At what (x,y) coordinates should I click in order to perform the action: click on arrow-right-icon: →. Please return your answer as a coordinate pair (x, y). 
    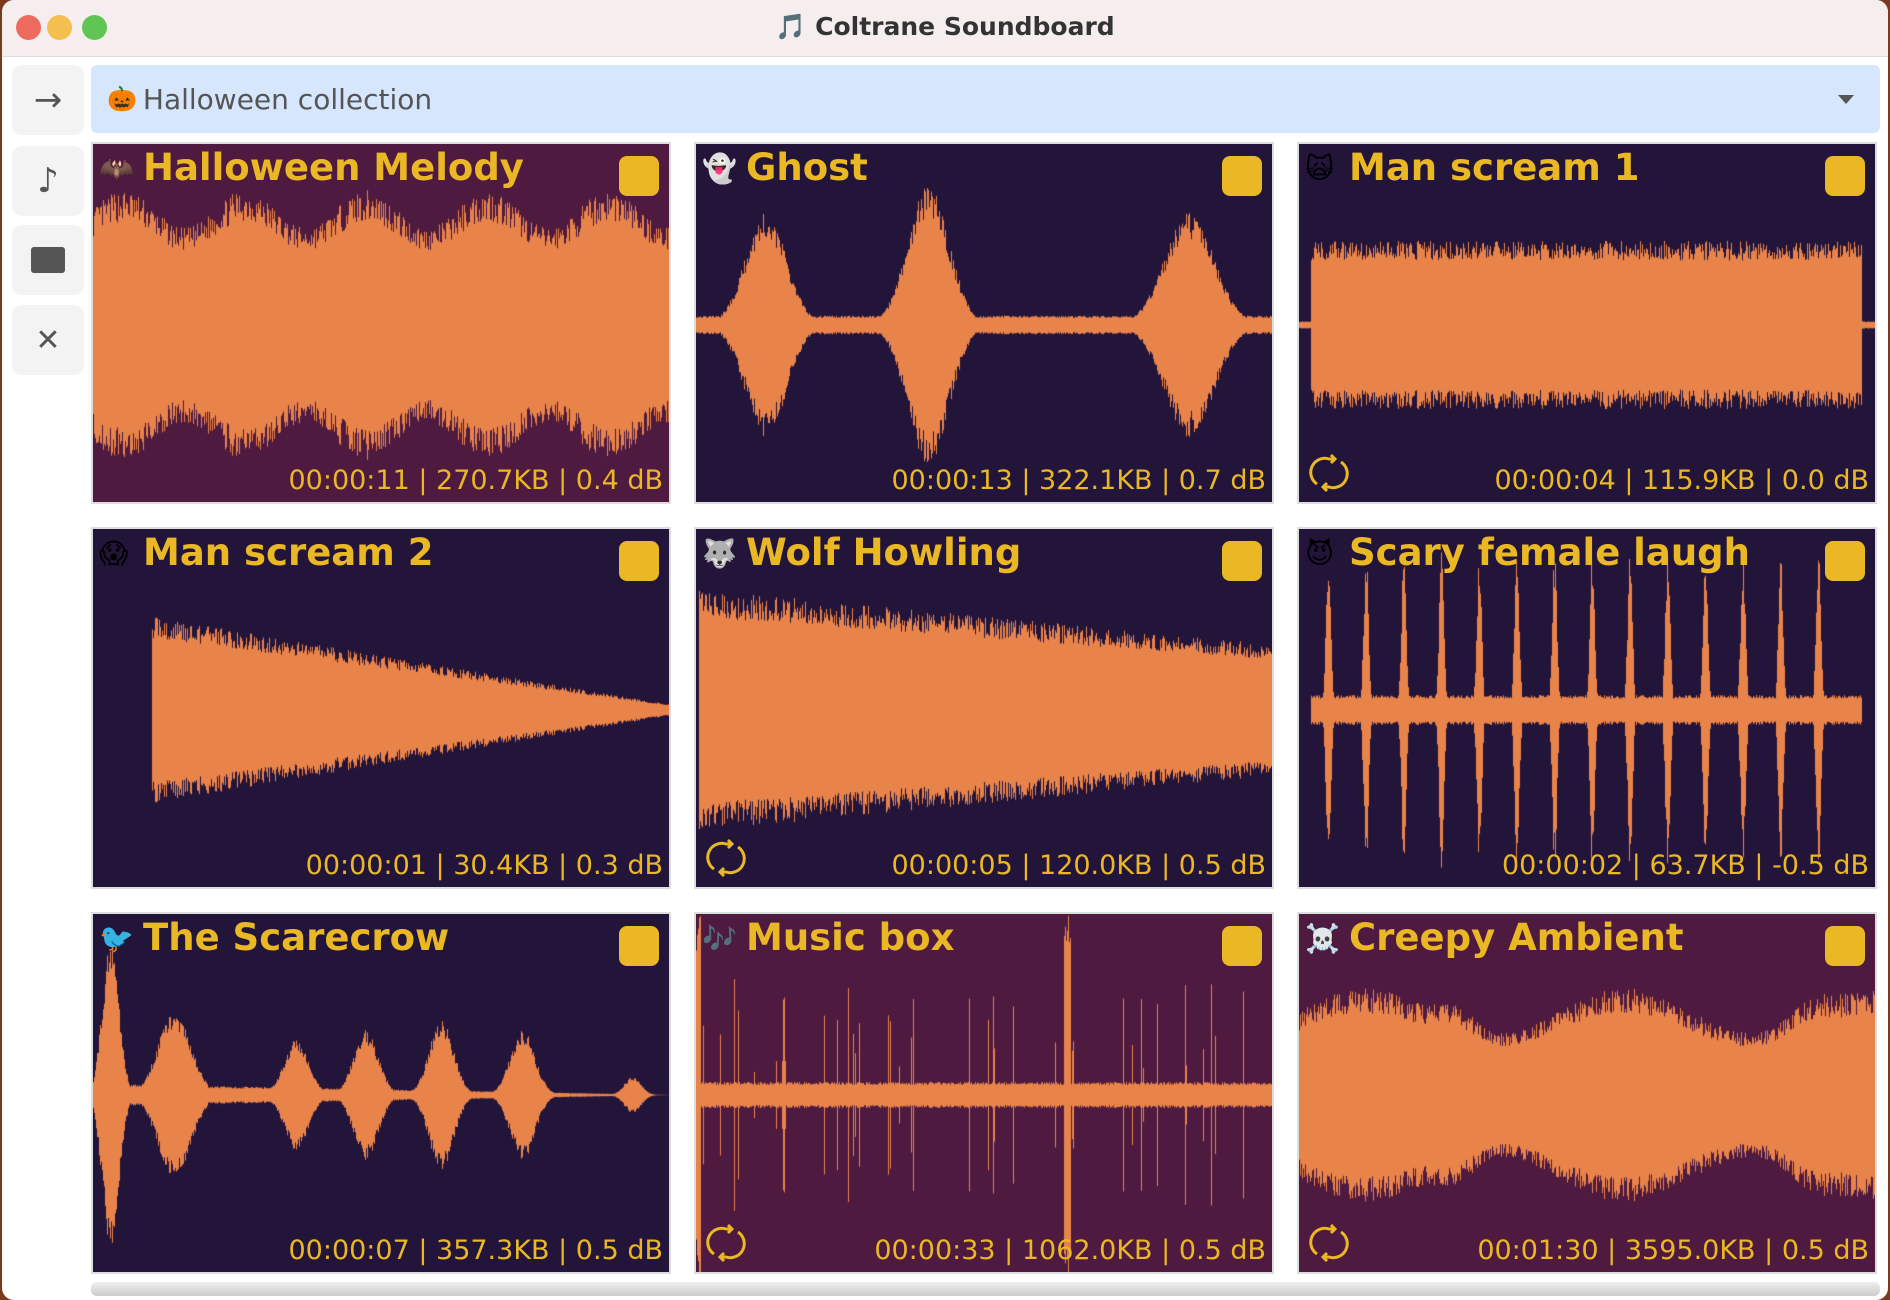
    Looking at the image, I should click on (48, 100).